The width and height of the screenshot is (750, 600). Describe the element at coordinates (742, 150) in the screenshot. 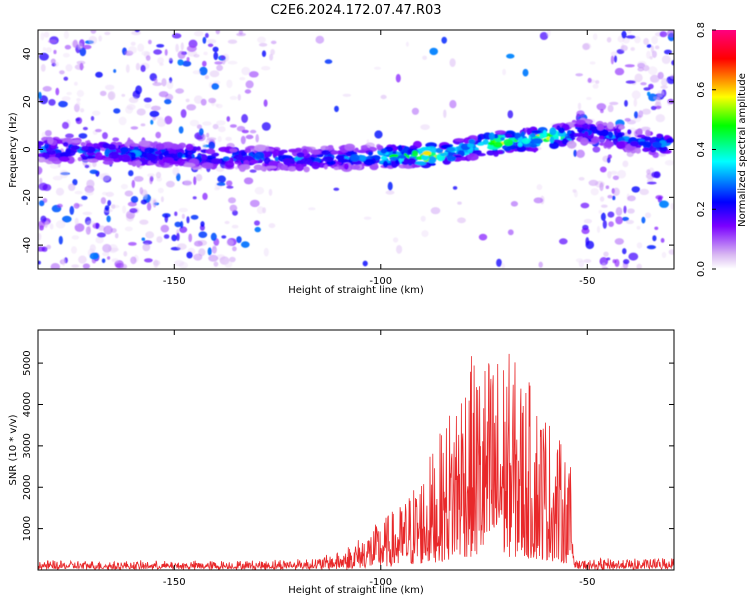

I see `colorbar-label: Normalized spectral amplitude` at that location.